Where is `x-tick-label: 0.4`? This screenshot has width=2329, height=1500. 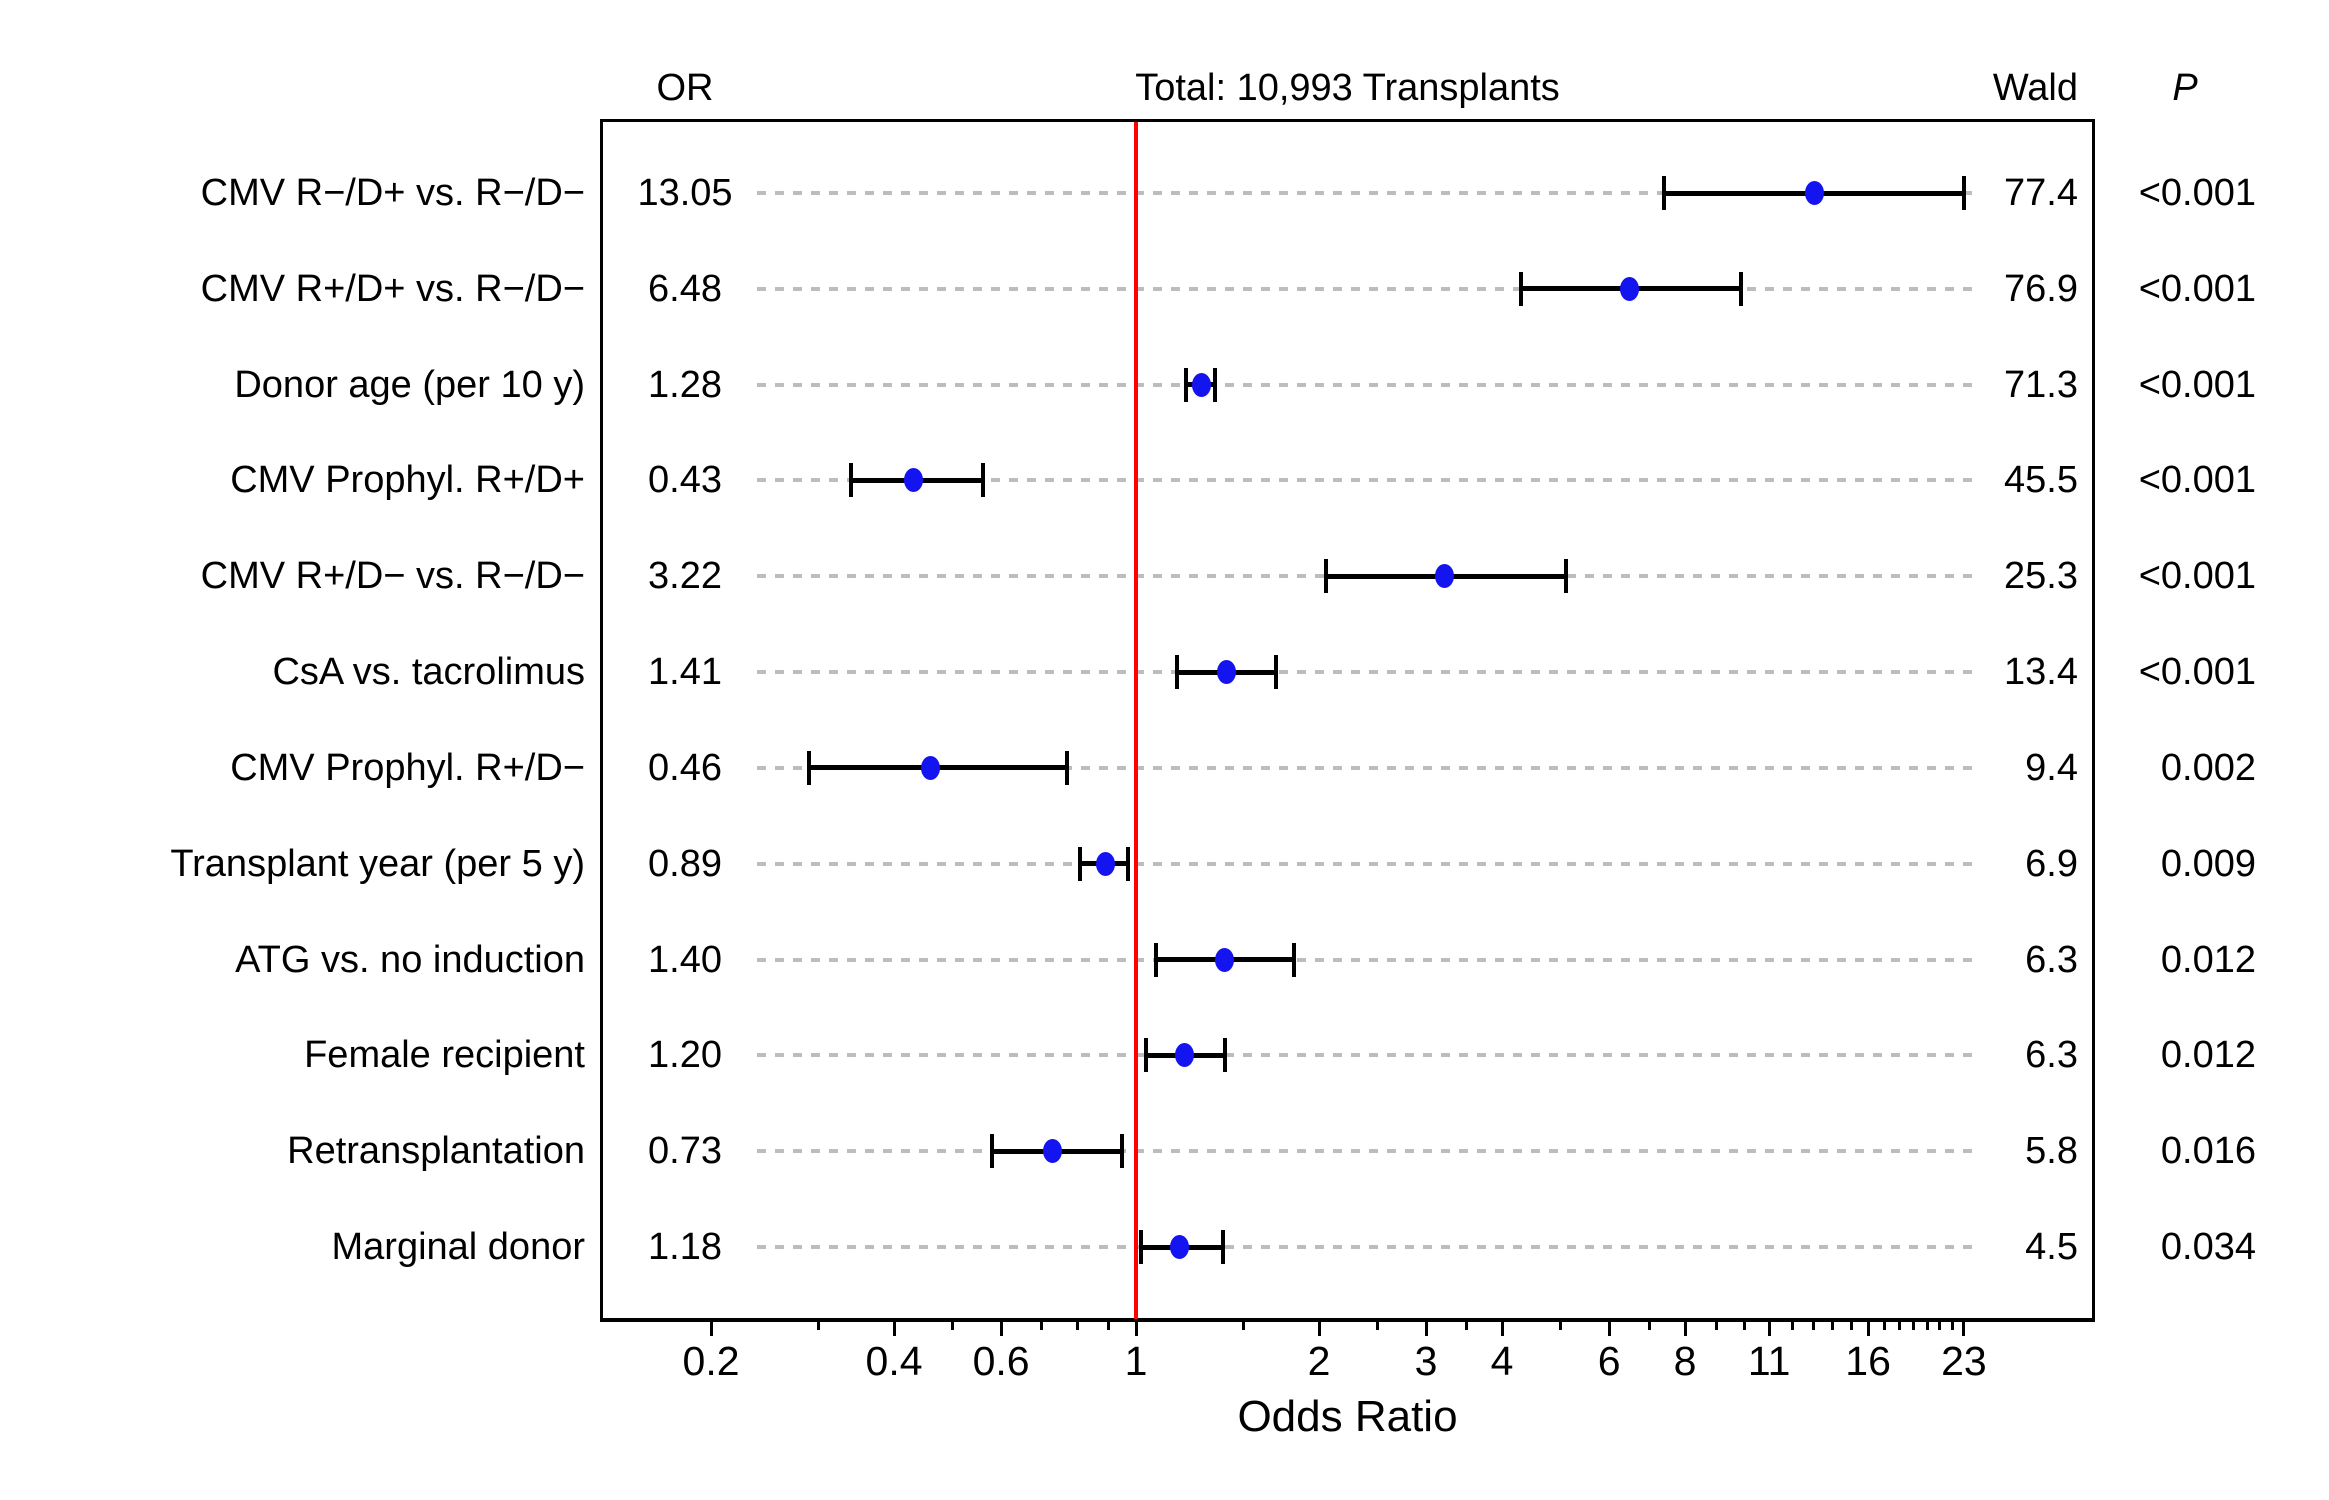 x-tick-label: 0.4 is located at coordinates (894, 1361).